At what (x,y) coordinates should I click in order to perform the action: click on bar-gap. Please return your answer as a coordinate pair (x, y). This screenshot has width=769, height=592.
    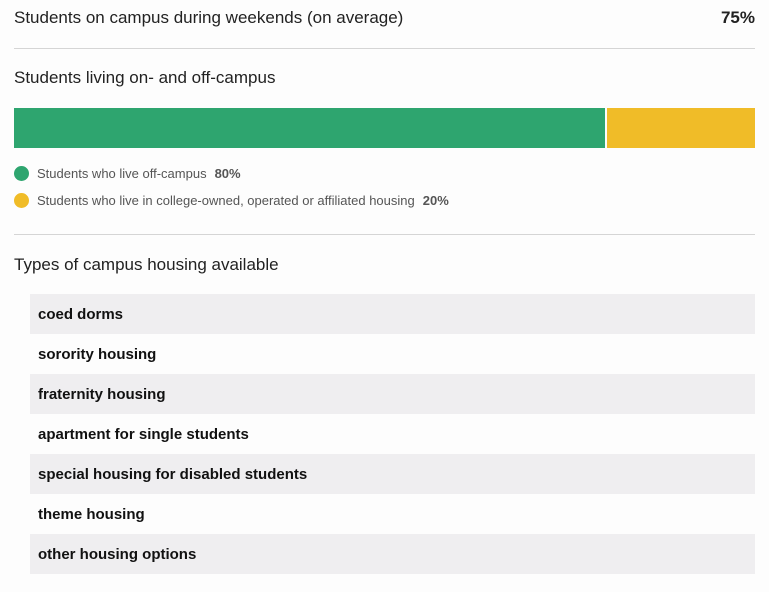
    Looking at the image, I should click on (606, 128).